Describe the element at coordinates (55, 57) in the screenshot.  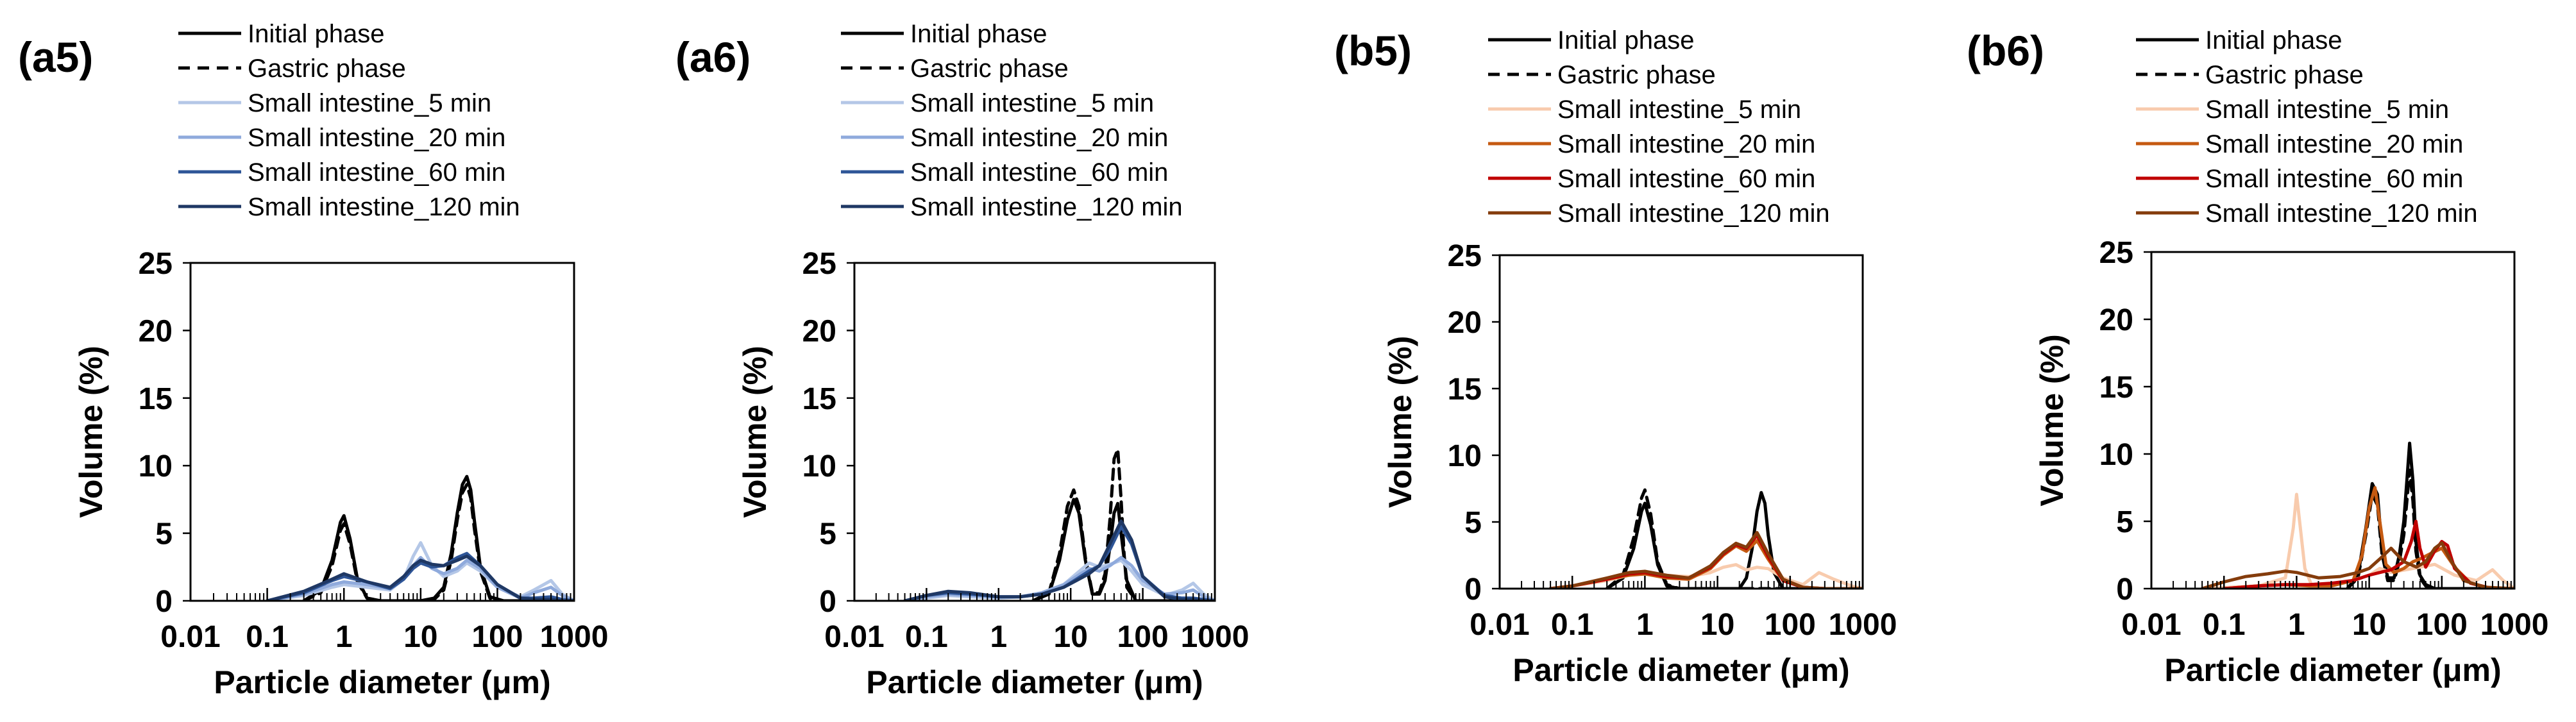
I see `panel-label: (a5)` at that location.